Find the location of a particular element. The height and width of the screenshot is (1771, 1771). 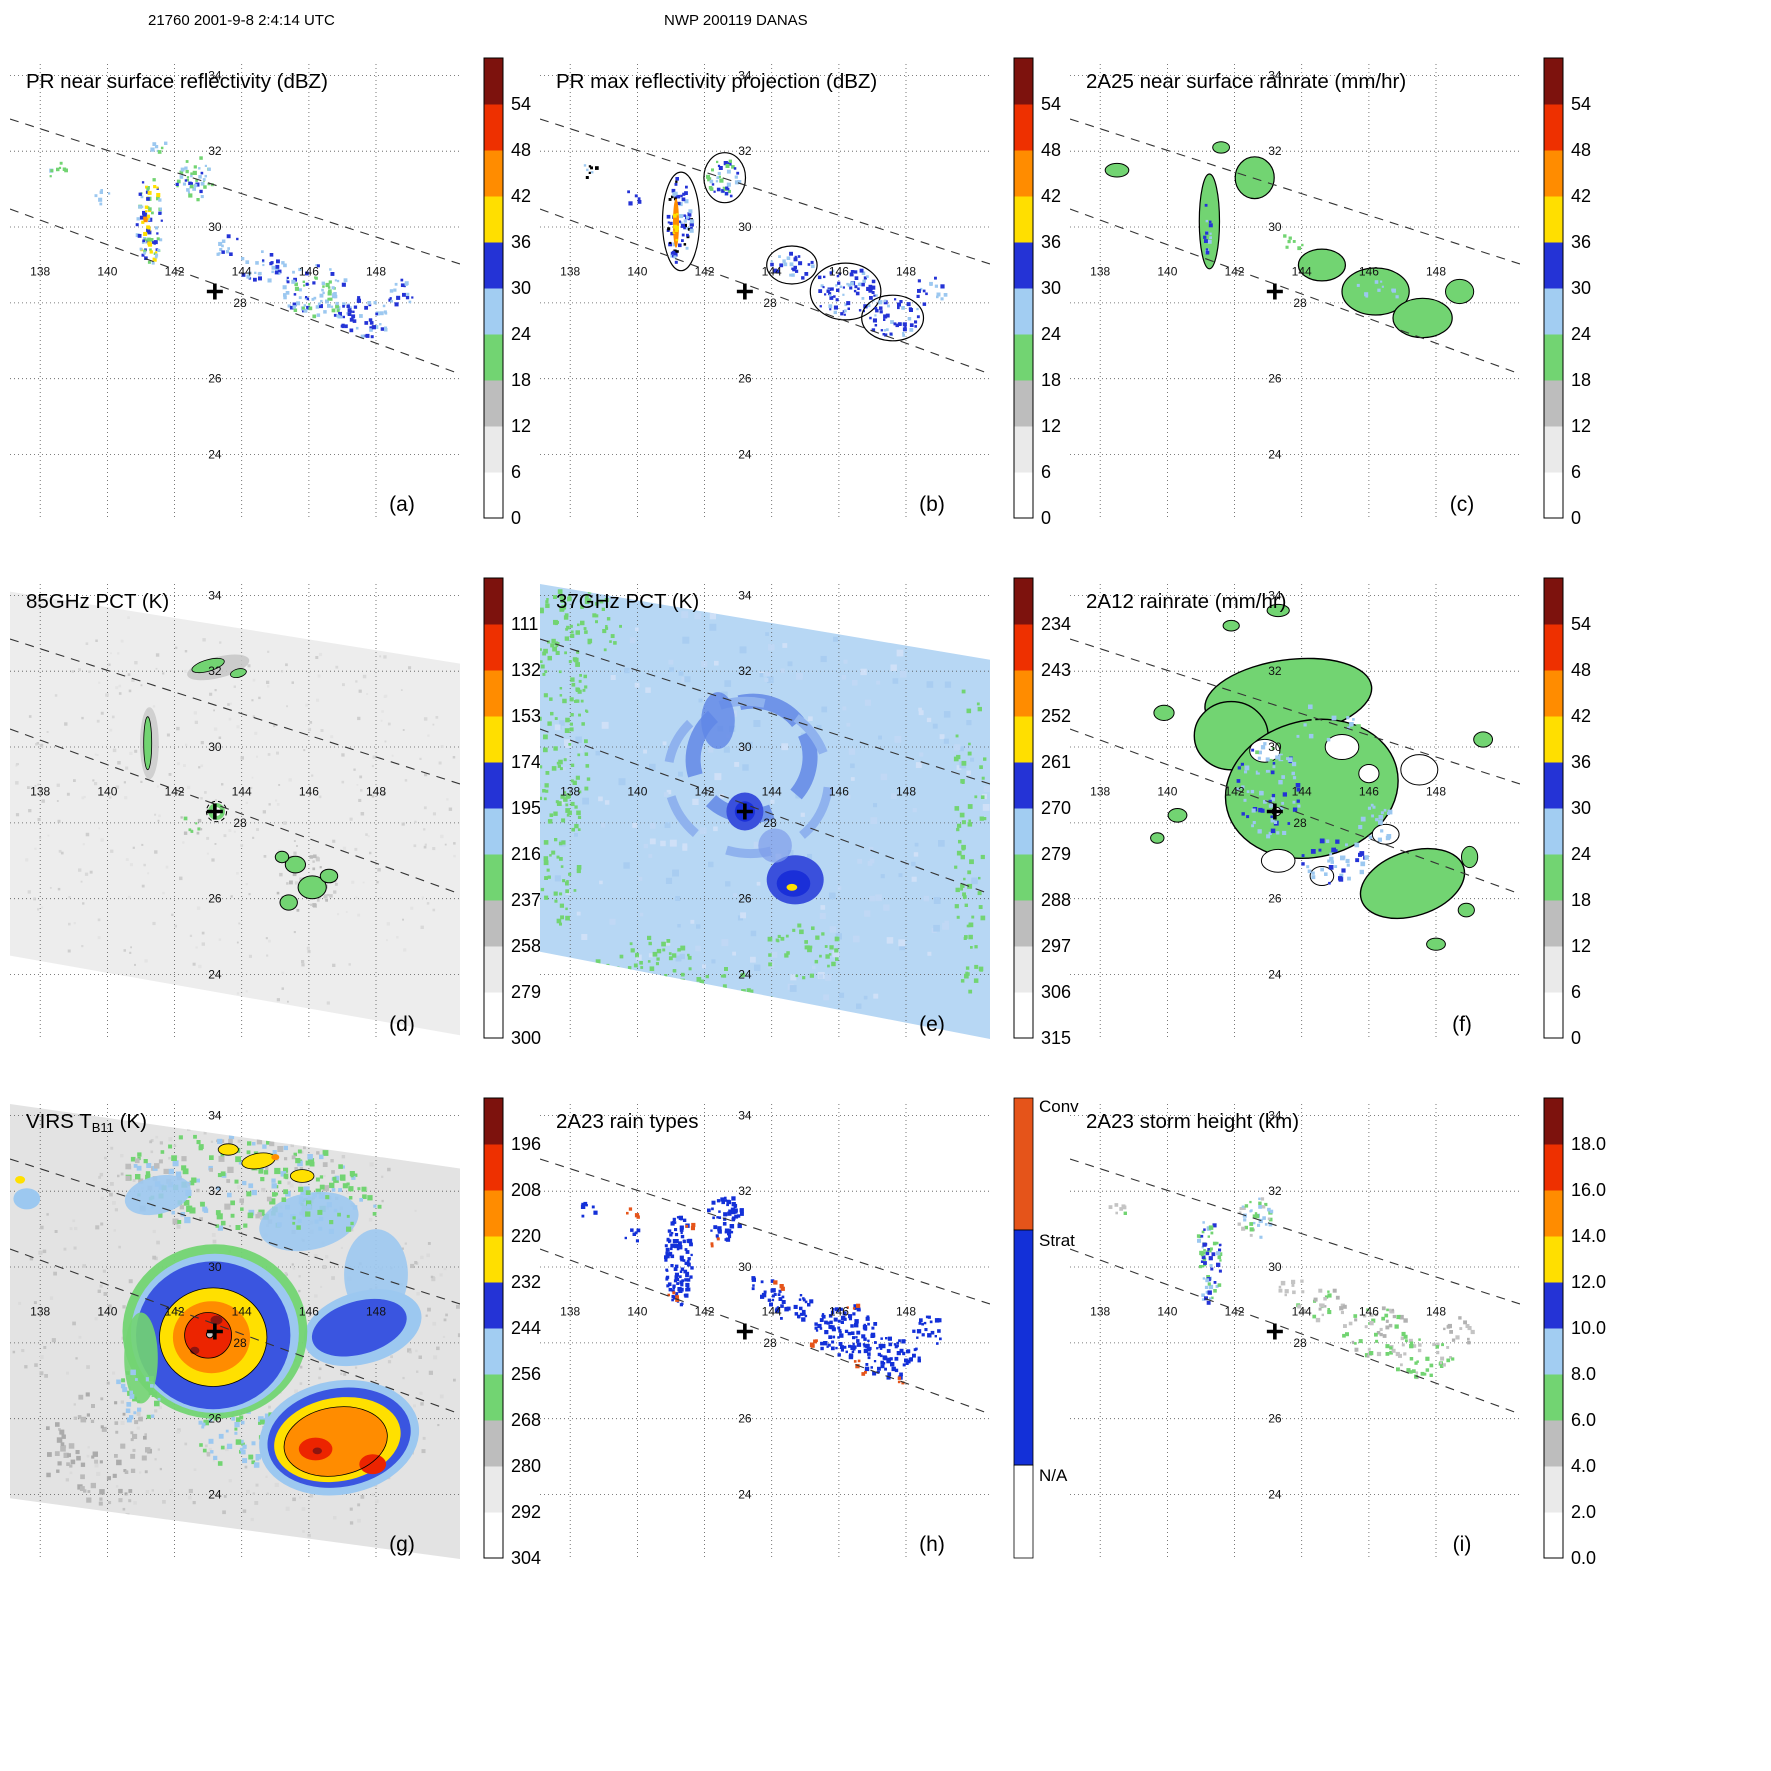

panel-title: 2A23 storm height (km) is located at coordinates (1192, 1121).